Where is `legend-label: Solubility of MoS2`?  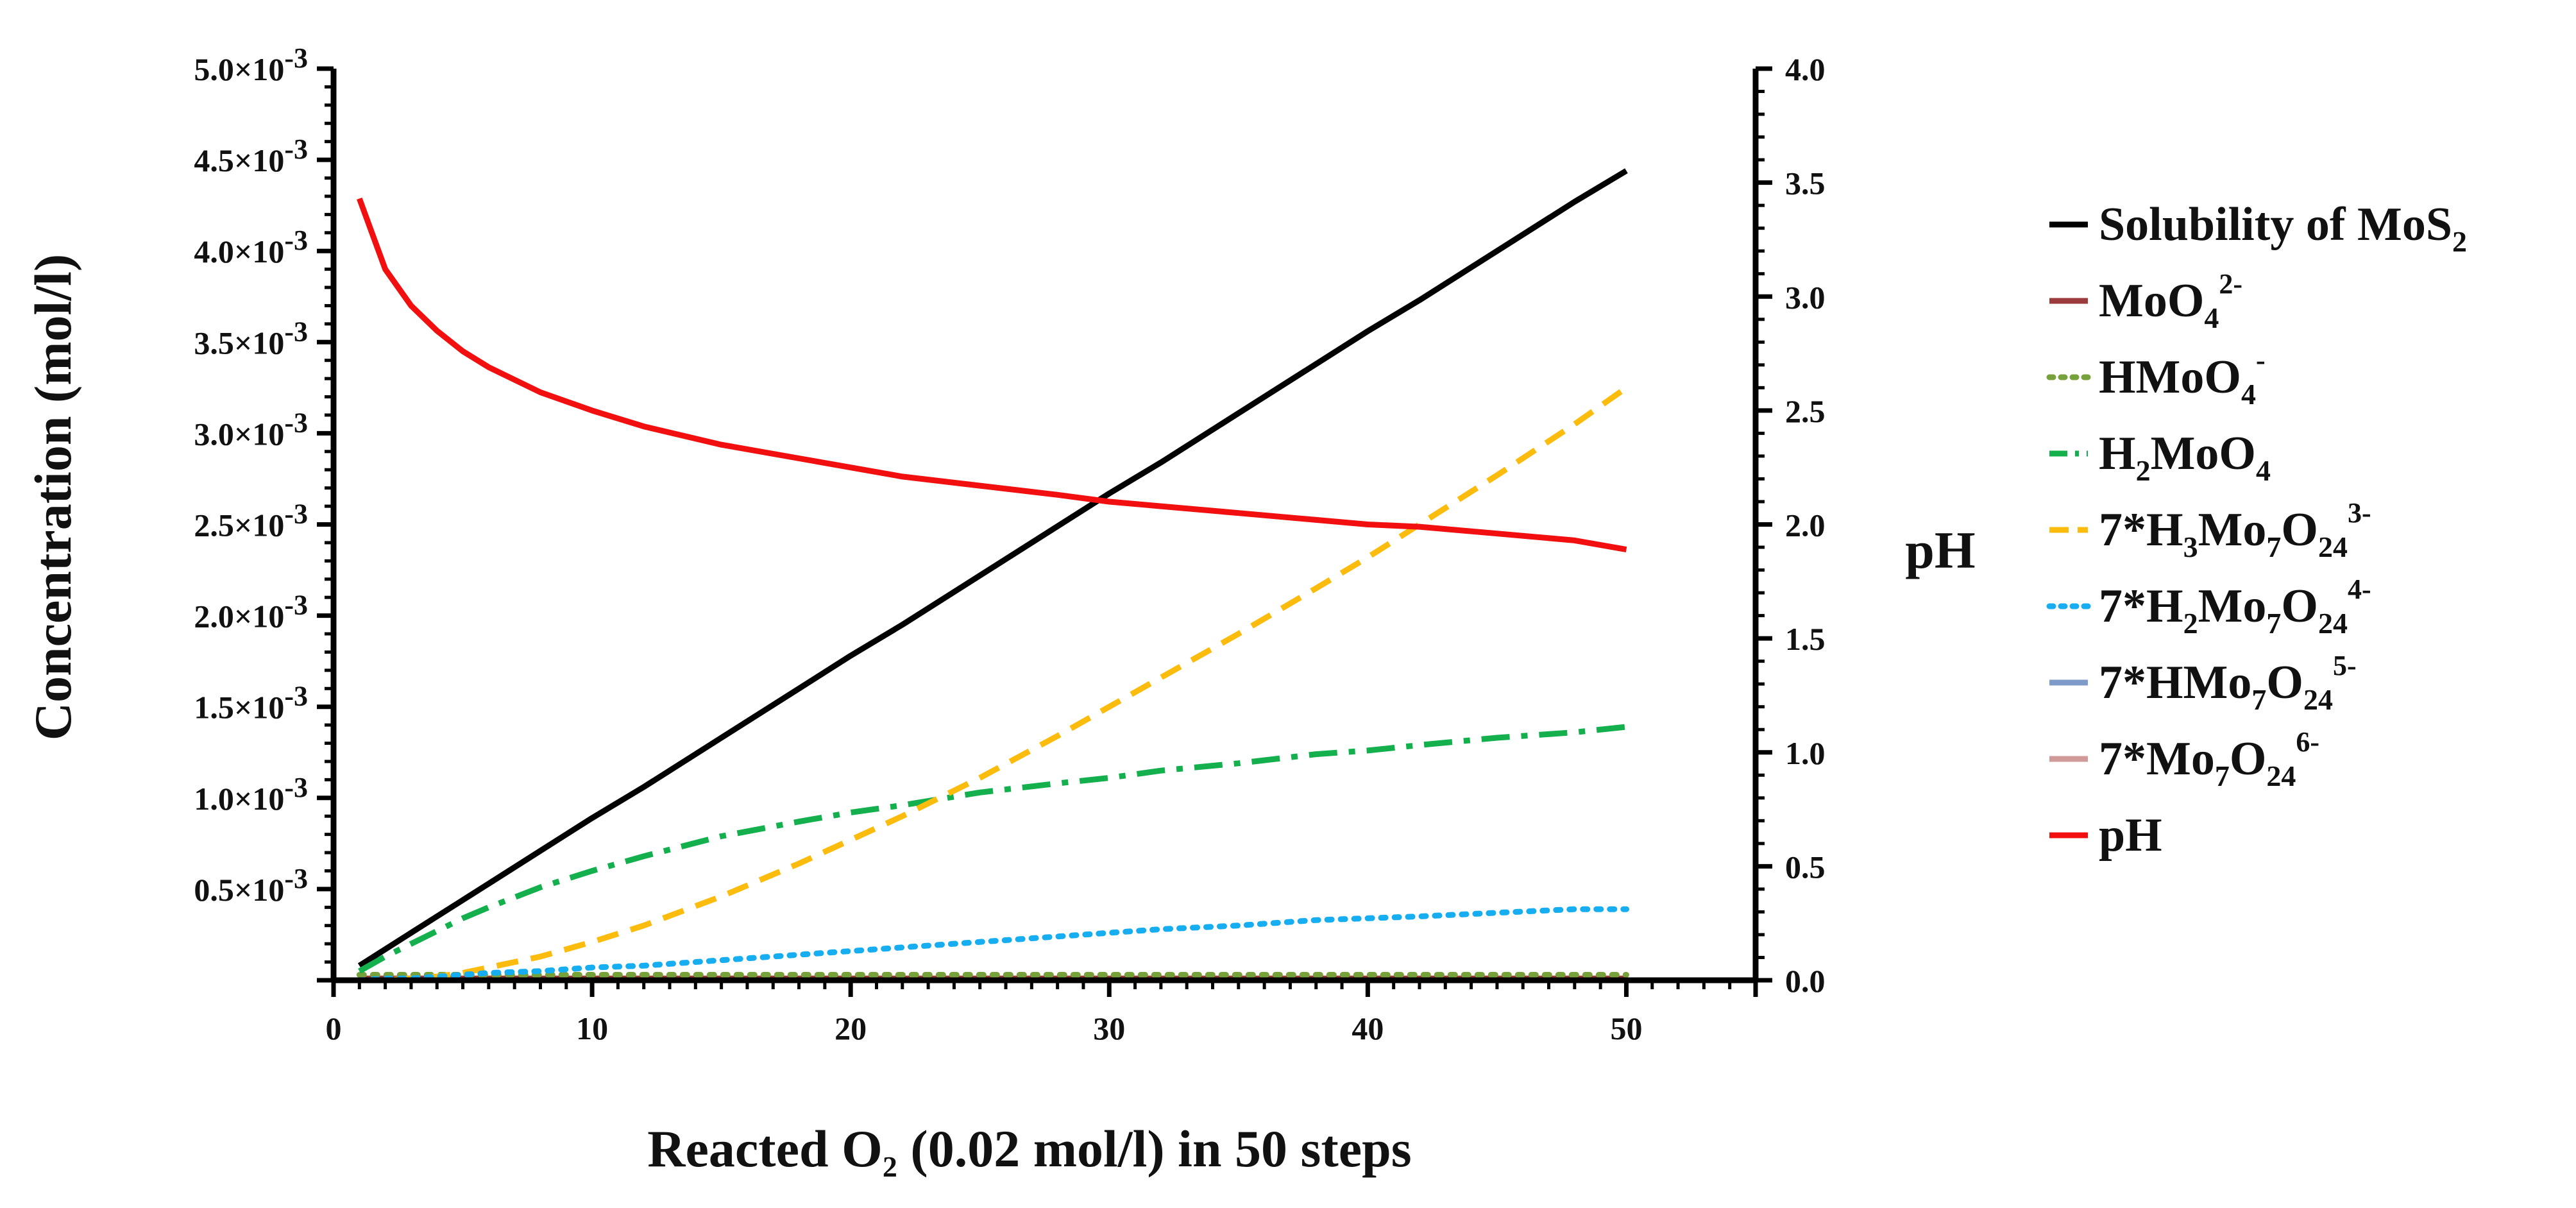
legend-label: Solubility of MoS2 is located at coordinates (2283, 228).